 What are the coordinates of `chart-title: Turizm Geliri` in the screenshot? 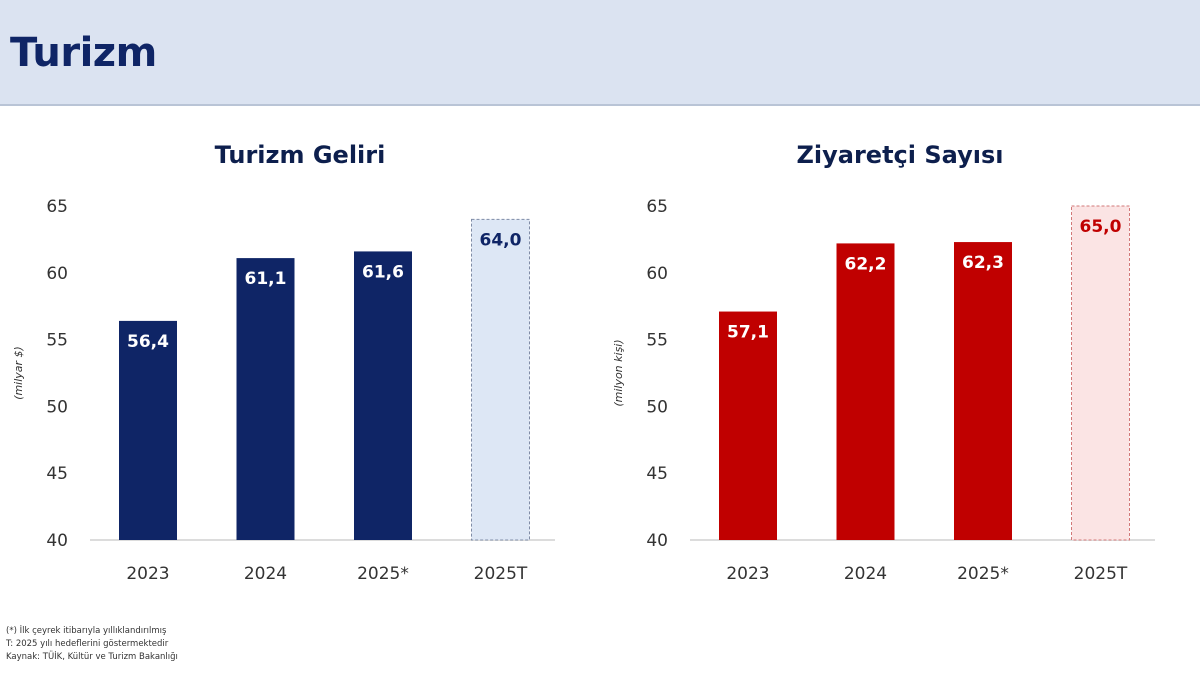 It's located at (300, 155).